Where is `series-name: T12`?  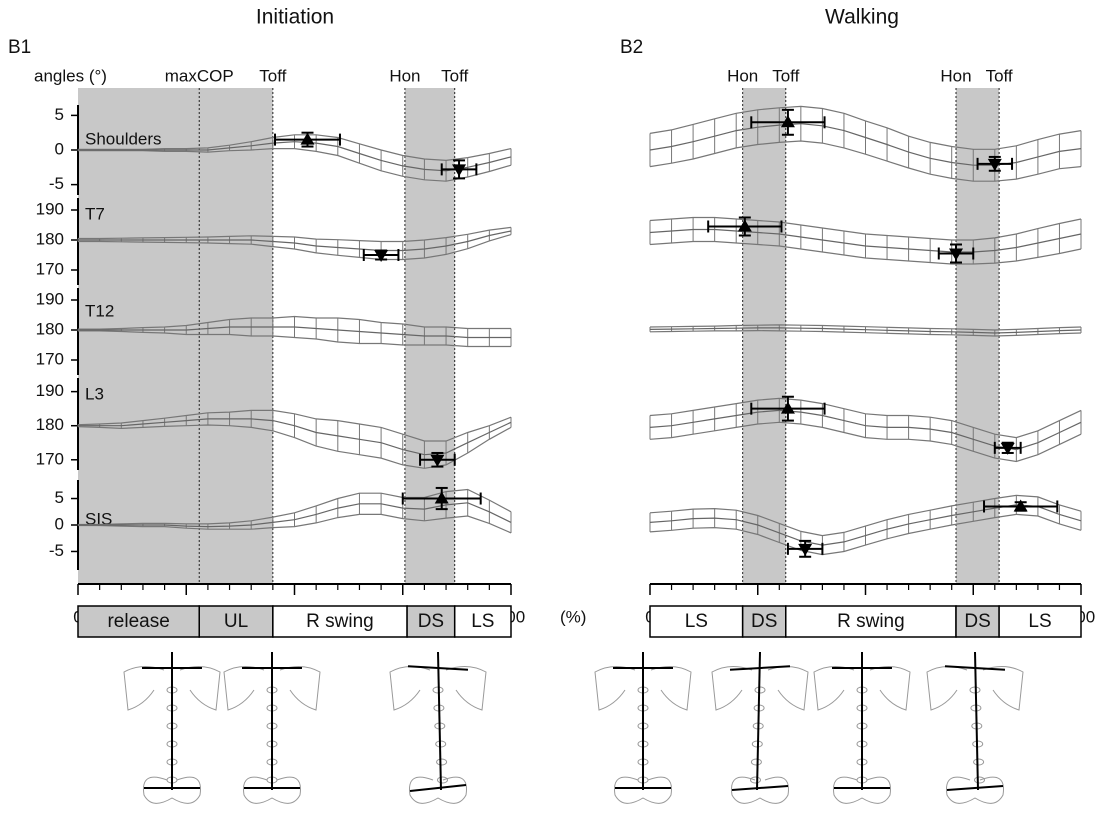
series-name: T12 is located at coordinates (99, 310).